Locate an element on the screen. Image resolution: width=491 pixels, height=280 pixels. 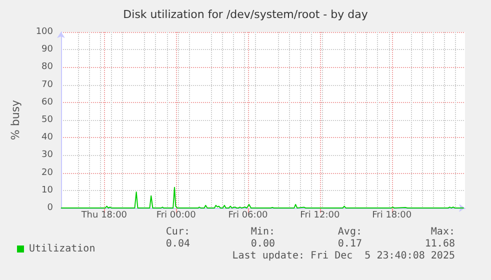
text: 11.68 is located at coordinates (439, 244).